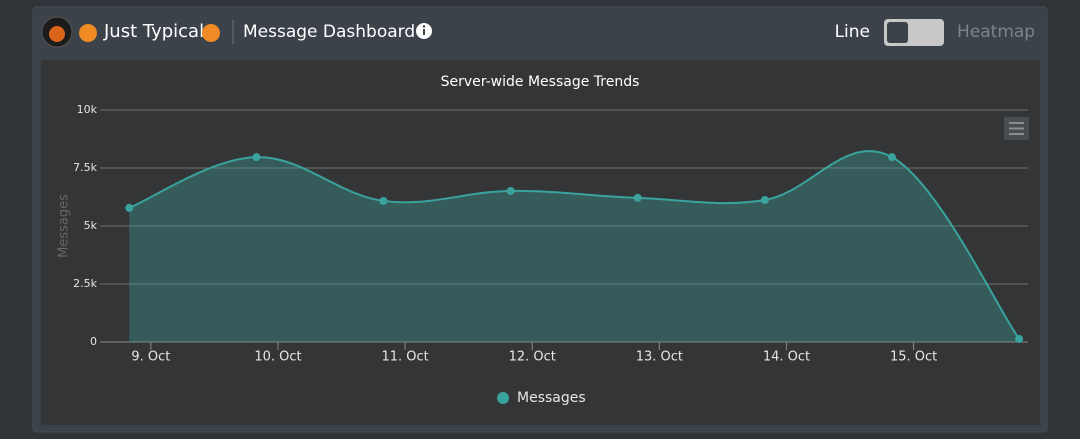  I want to click on toggle-knob, so click(897, 32).